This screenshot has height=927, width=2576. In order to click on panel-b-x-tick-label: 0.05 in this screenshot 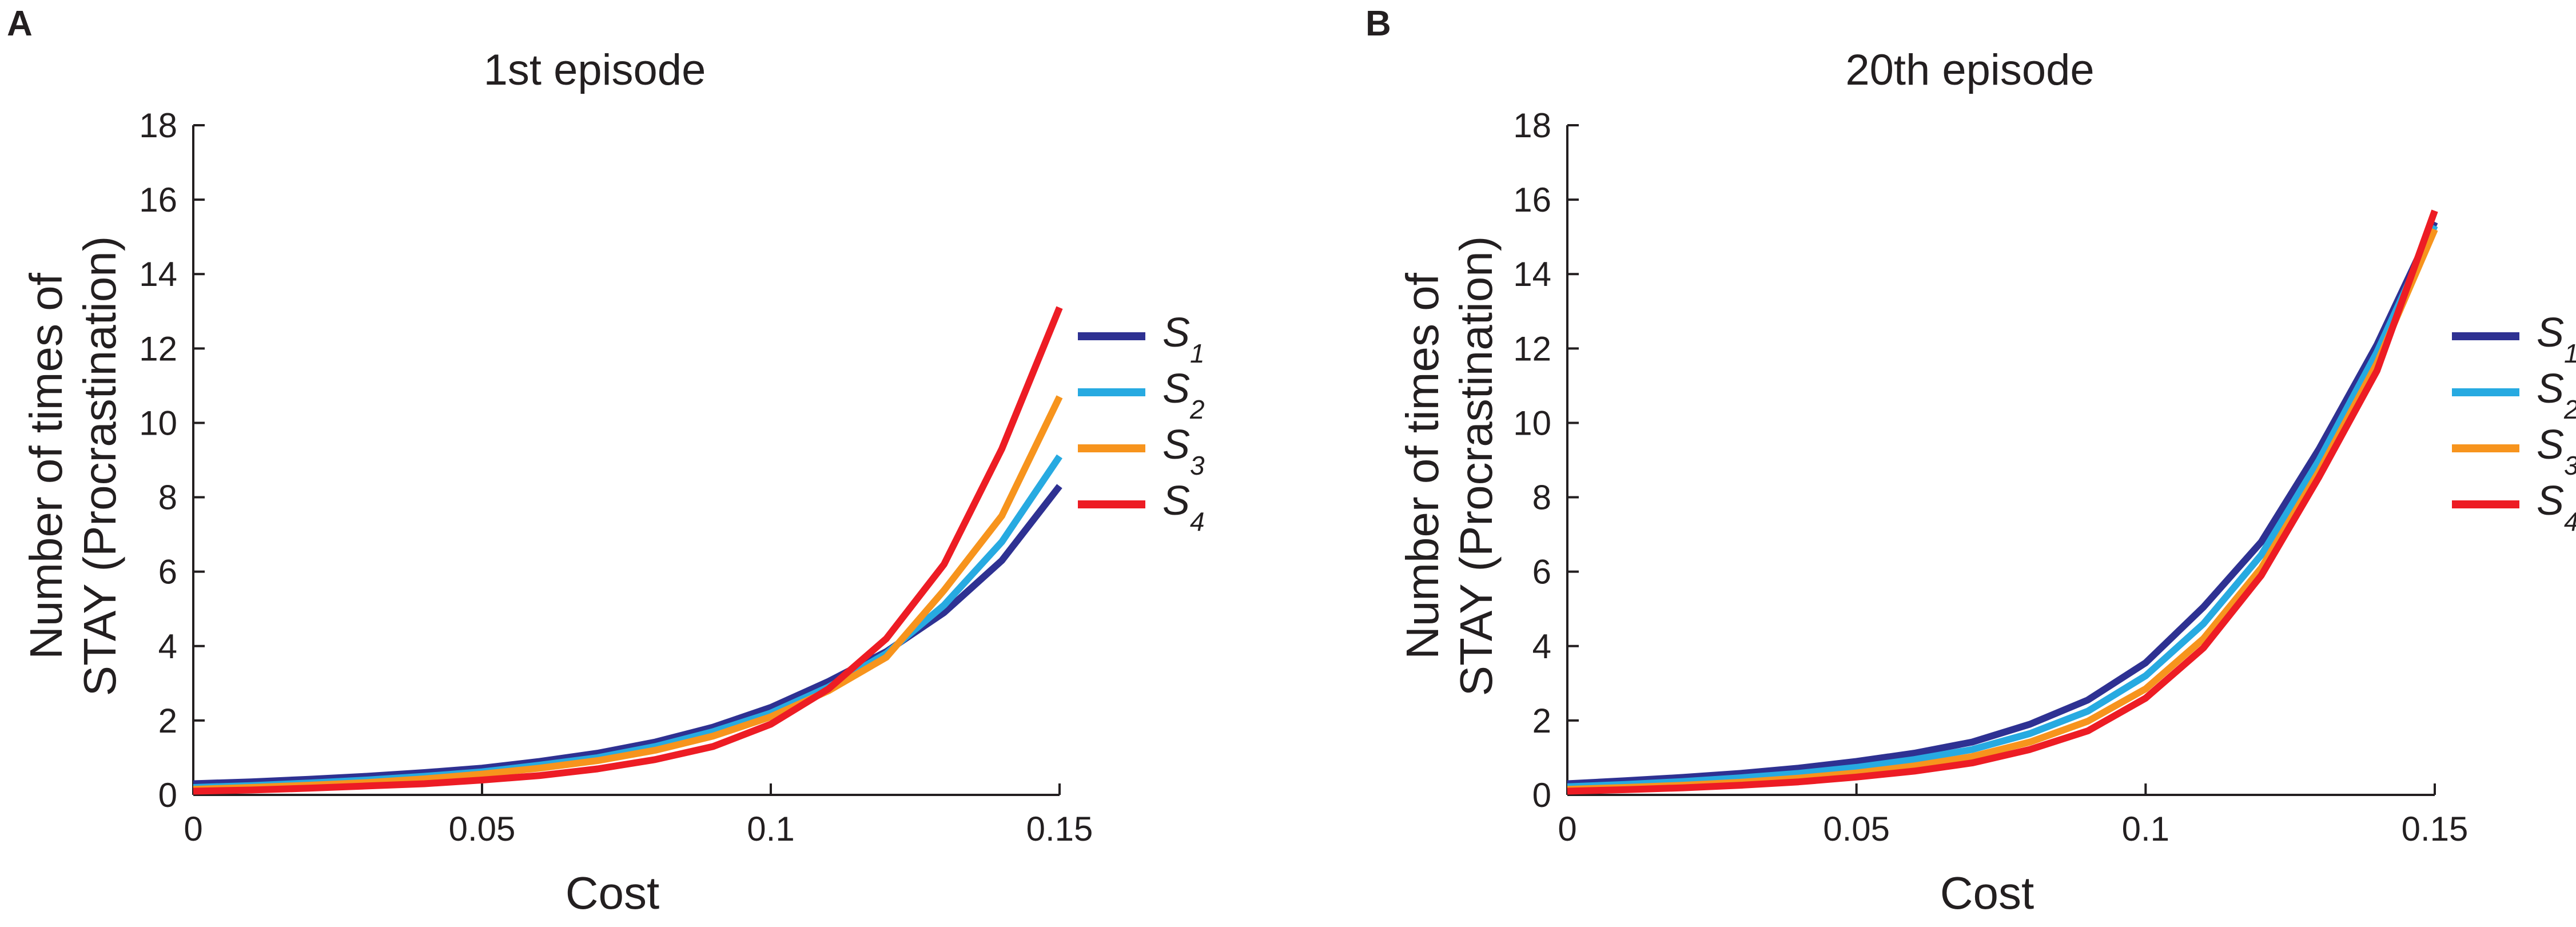, I will do `click(1856, 829)`.